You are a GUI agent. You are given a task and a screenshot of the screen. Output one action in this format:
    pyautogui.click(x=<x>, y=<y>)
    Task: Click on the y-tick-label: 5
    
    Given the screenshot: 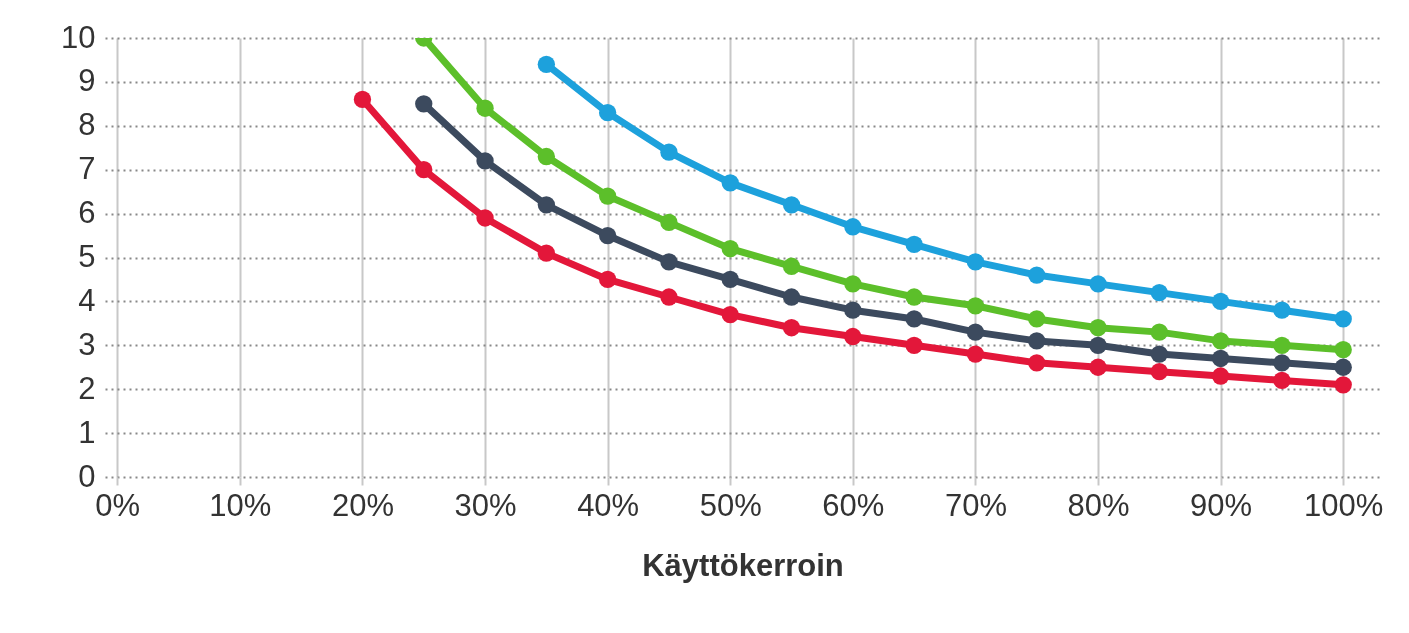 What is the action you would take?
    pyautogui.click(x=87, y=256)
    